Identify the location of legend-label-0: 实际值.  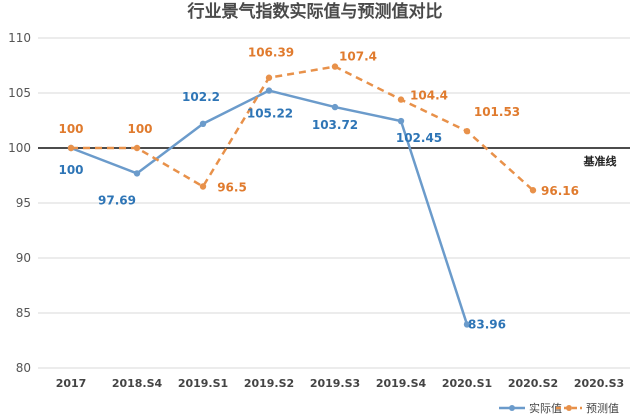
(545, 408).